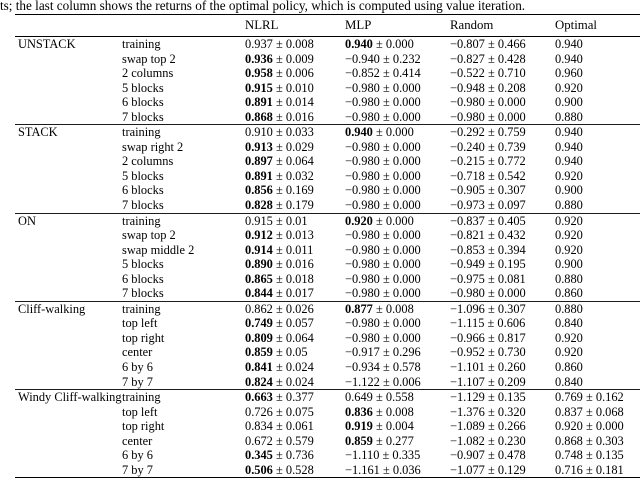 The height and width of the screenshot is (481, 640). Describe the element at coordinates (488, 176) in the screenshot. I see `cell-random: −0.718 ± 0.542` at that location.